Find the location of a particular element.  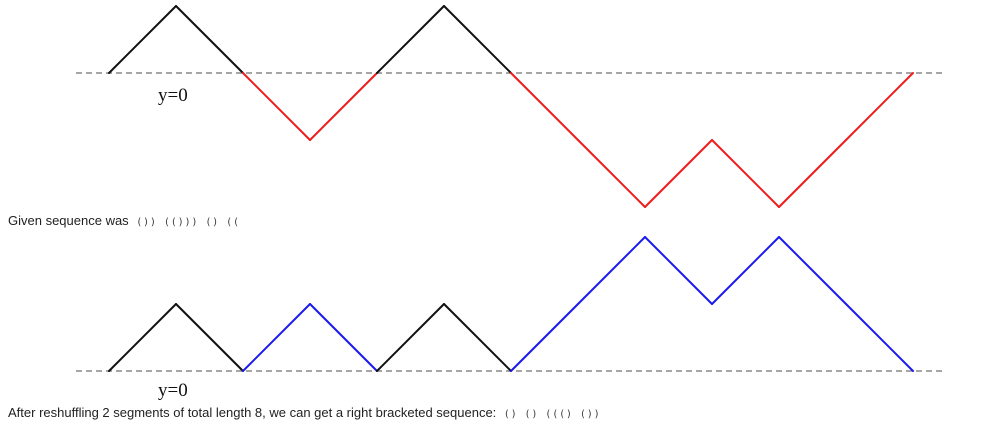

given-sequence-caption: Given sequence was ()) (())) () (( is located at coordinates (124, 222).